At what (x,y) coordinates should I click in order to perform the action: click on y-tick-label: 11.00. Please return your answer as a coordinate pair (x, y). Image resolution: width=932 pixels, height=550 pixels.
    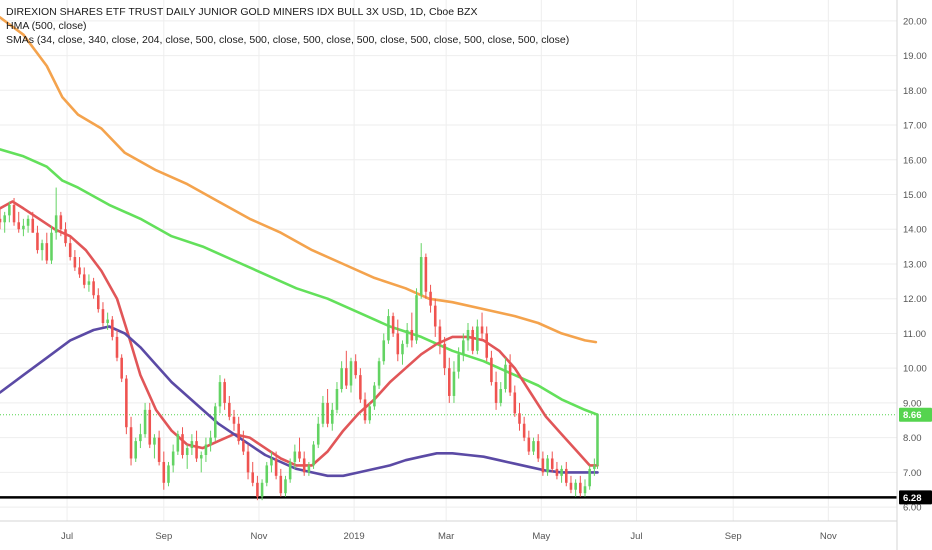
    Looking at the image, I should click on (914, 334).